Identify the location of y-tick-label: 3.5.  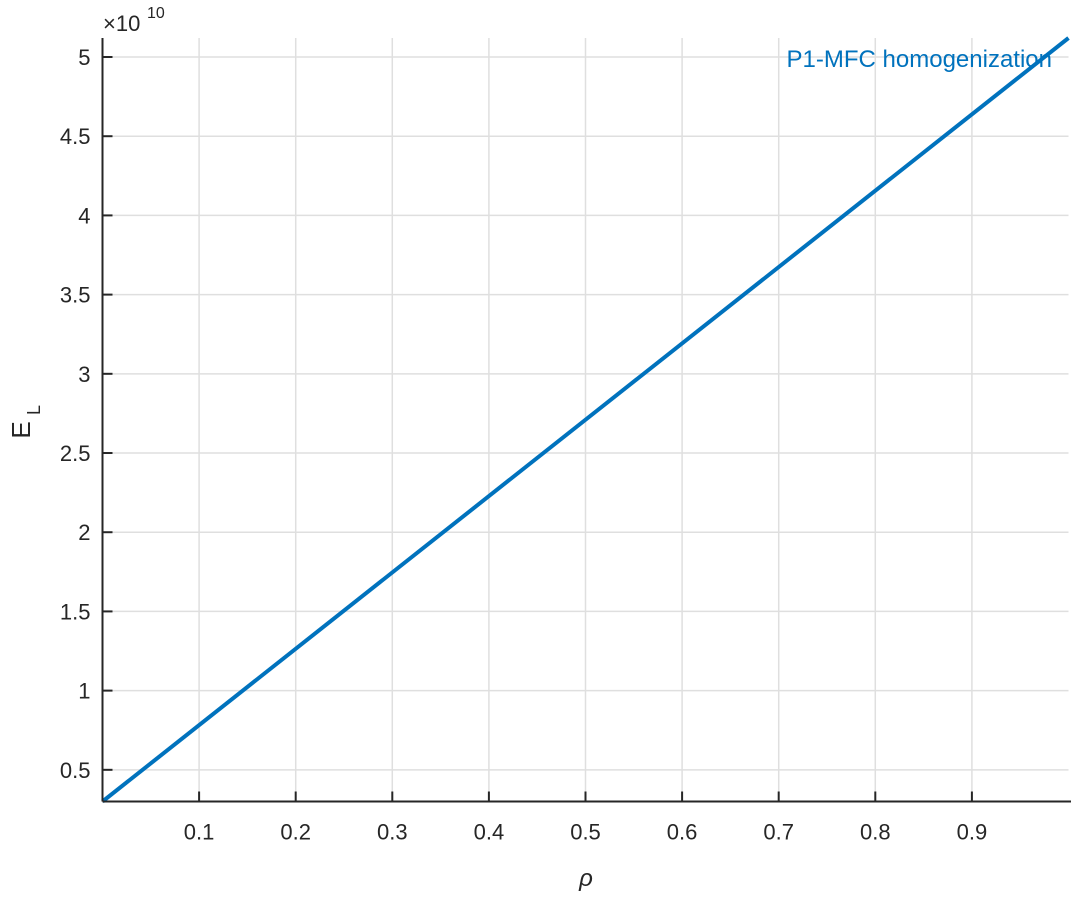
(75, 295).